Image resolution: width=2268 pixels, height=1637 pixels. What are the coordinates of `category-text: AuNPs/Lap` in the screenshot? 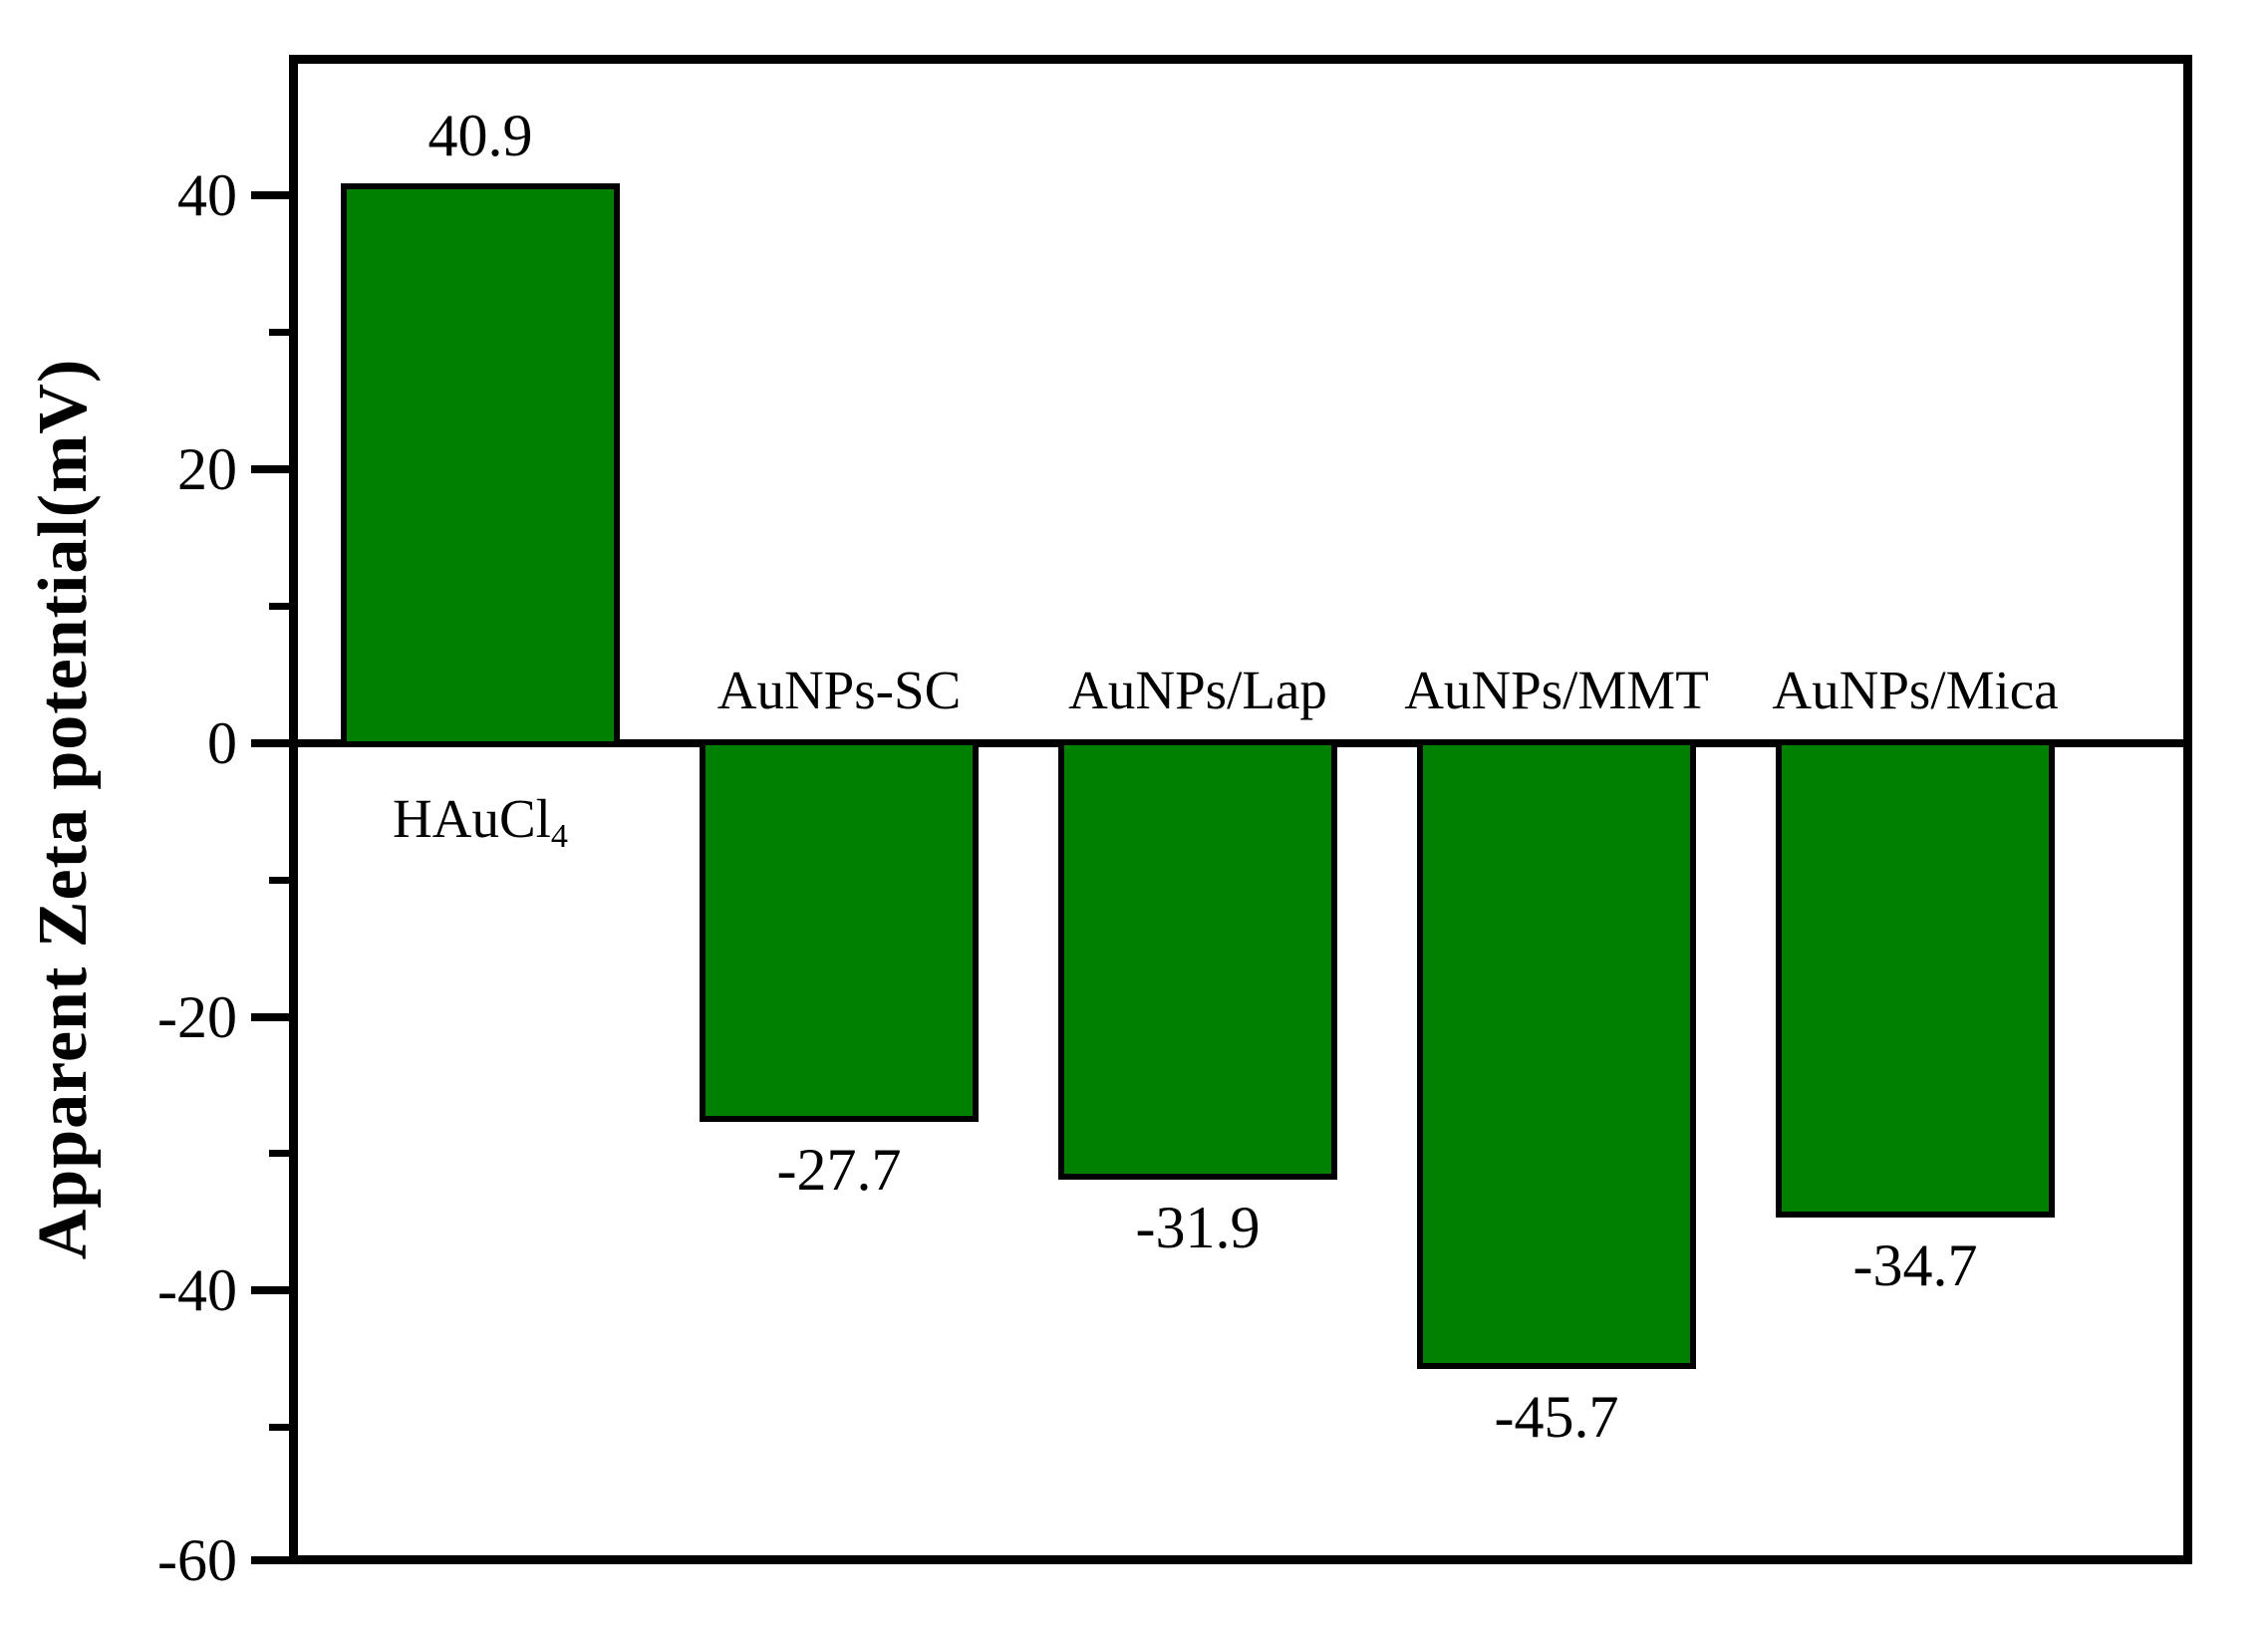 It's located at (1198, 689).